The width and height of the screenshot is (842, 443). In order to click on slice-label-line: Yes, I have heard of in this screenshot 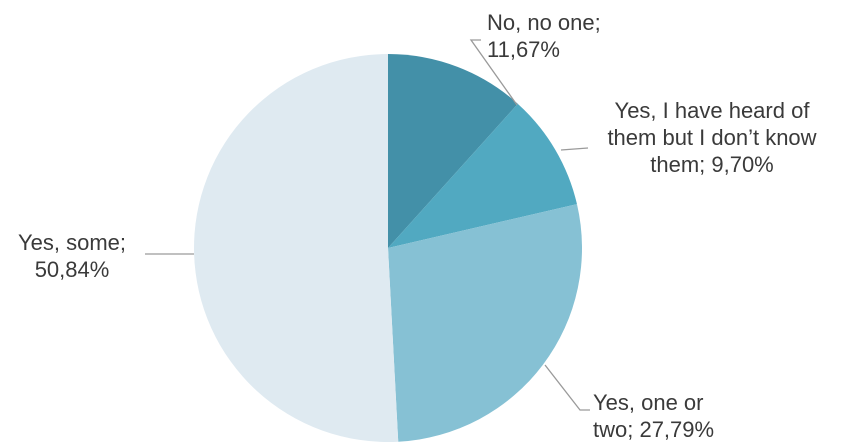, I will do `click(713, 110)`.